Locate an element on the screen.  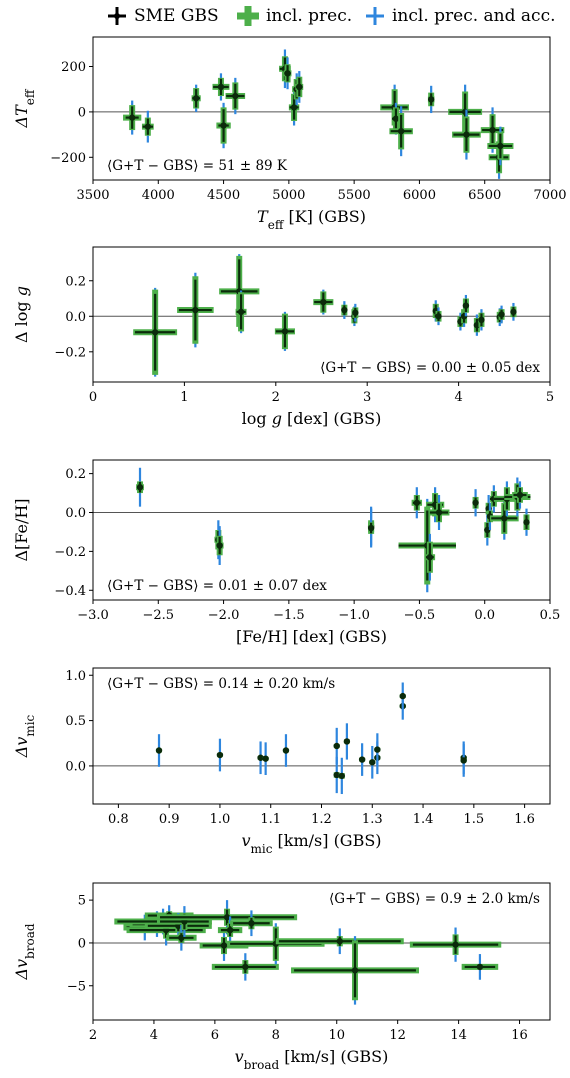
x-axis-label: log g [dex] (GBS) is located at coordinates (312, 418).